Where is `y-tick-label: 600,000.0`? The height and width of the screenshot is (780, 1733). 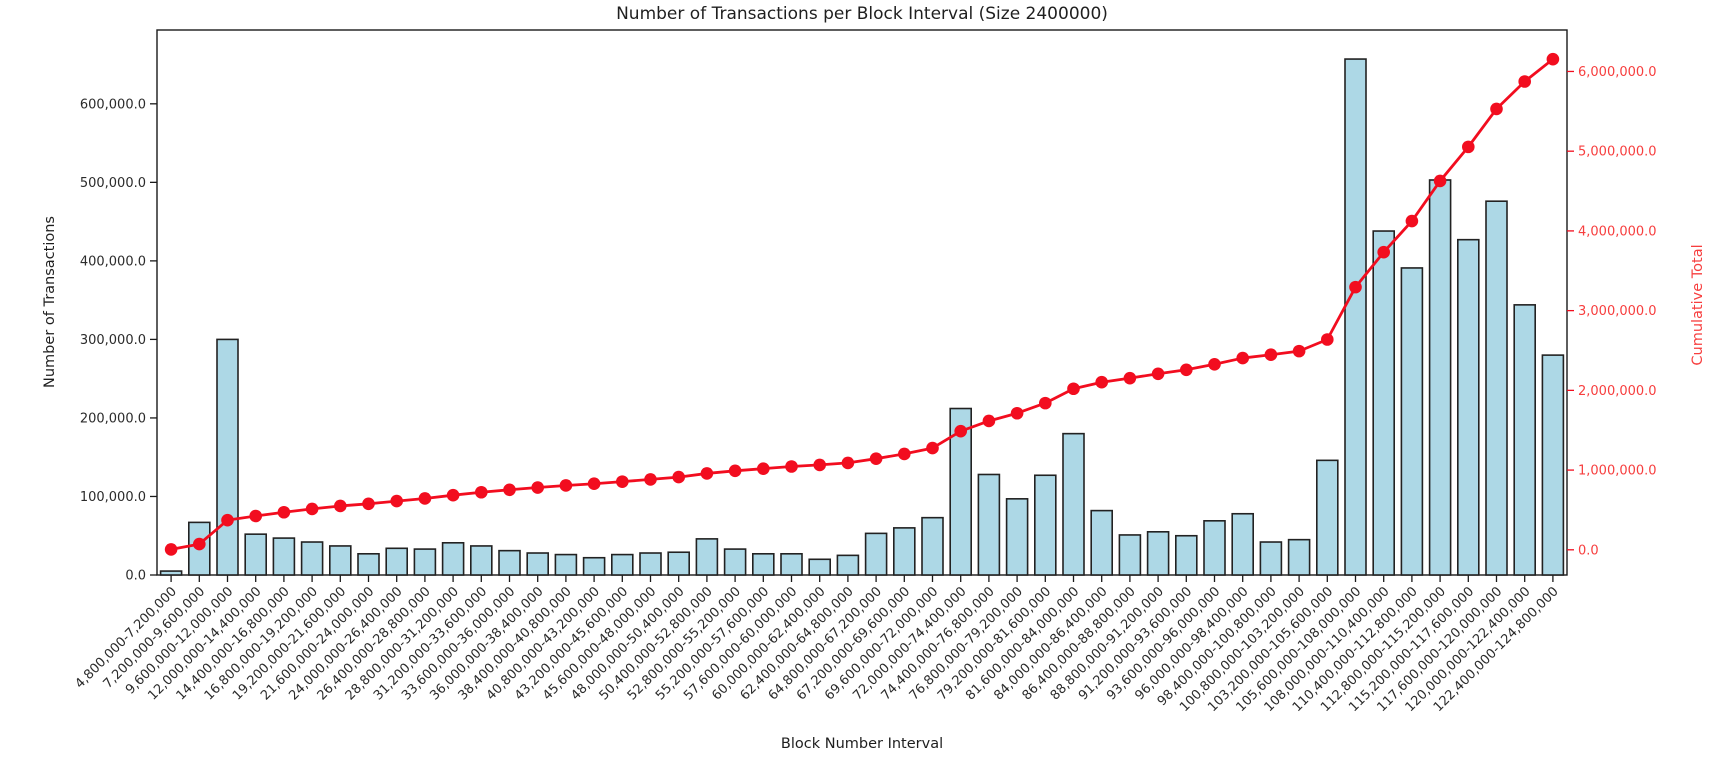 y-tick-label: 600,000.0 is located at coordinates (113, 104).